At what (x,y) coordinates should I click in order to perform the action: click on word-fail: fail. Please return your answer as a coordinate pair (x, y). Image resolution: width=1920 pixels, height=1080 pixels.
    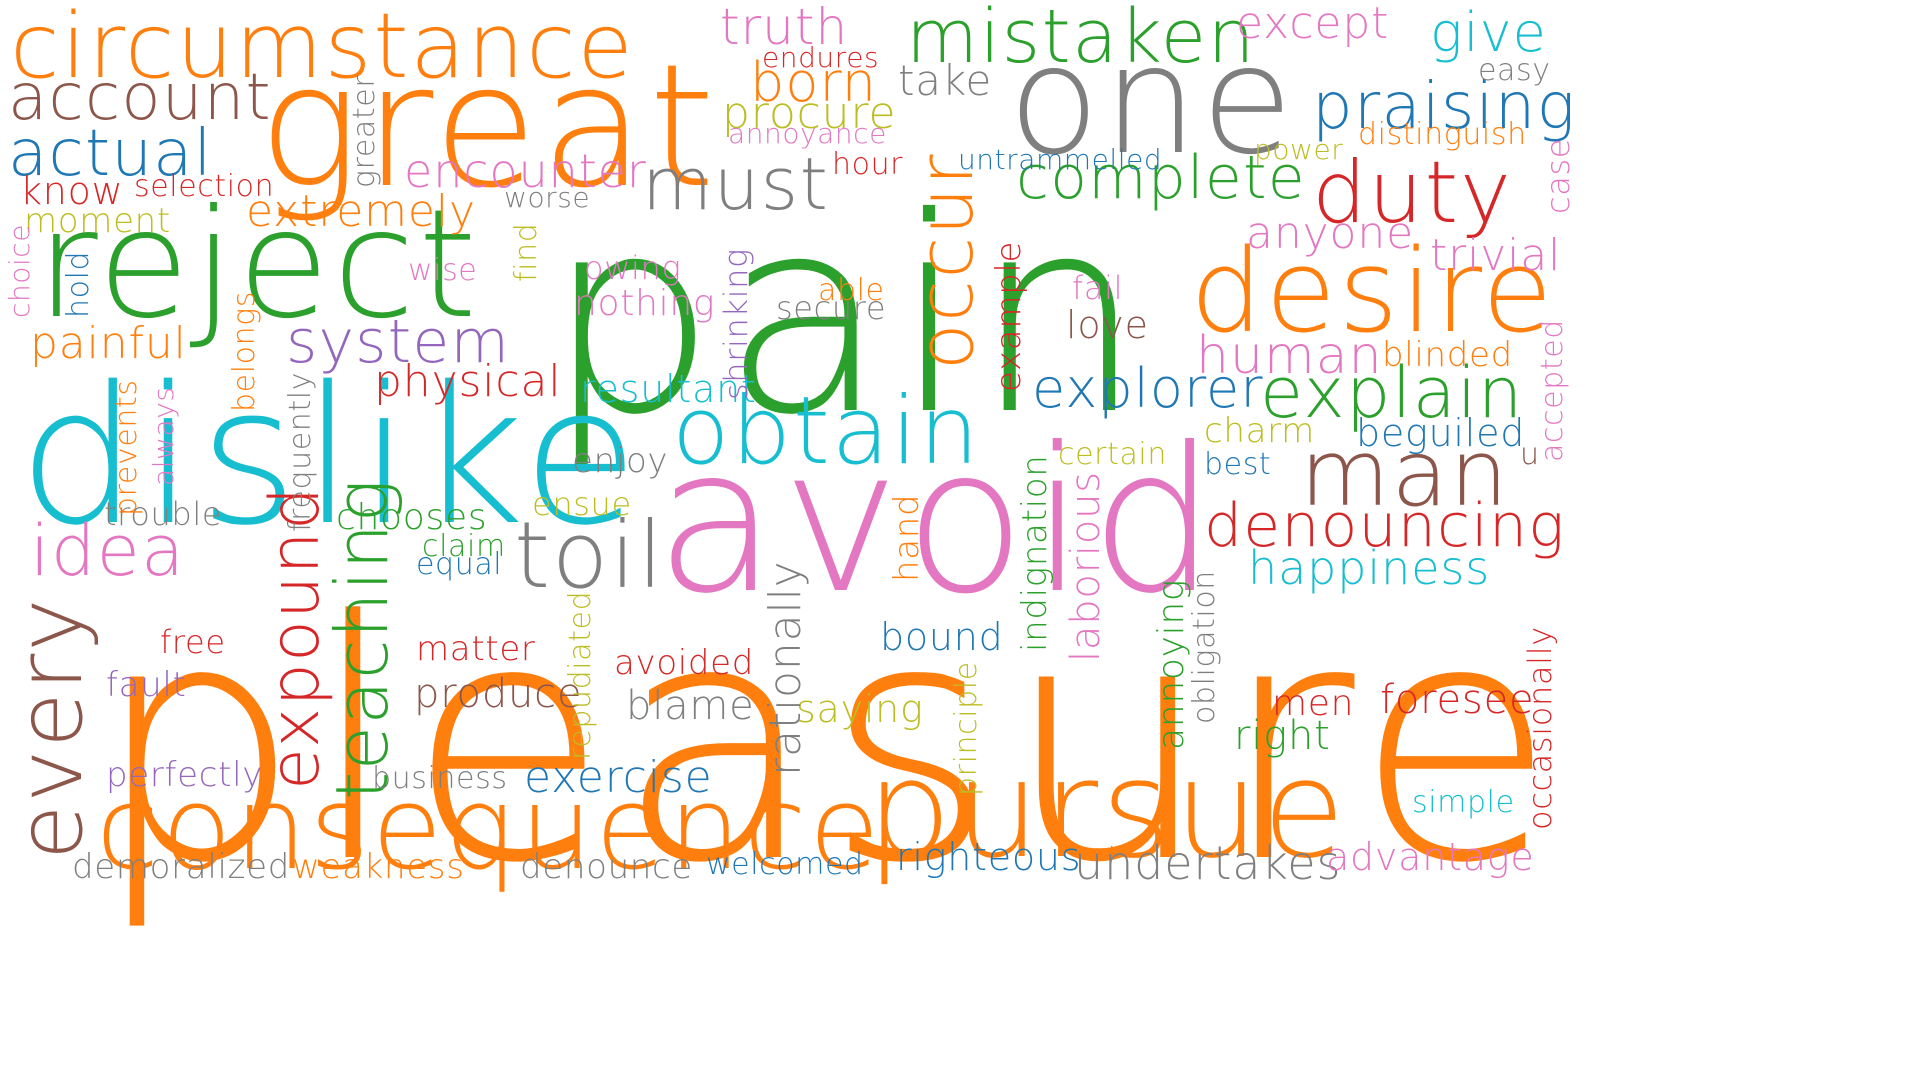
    Looking at the image, I should click on (1098, 288).